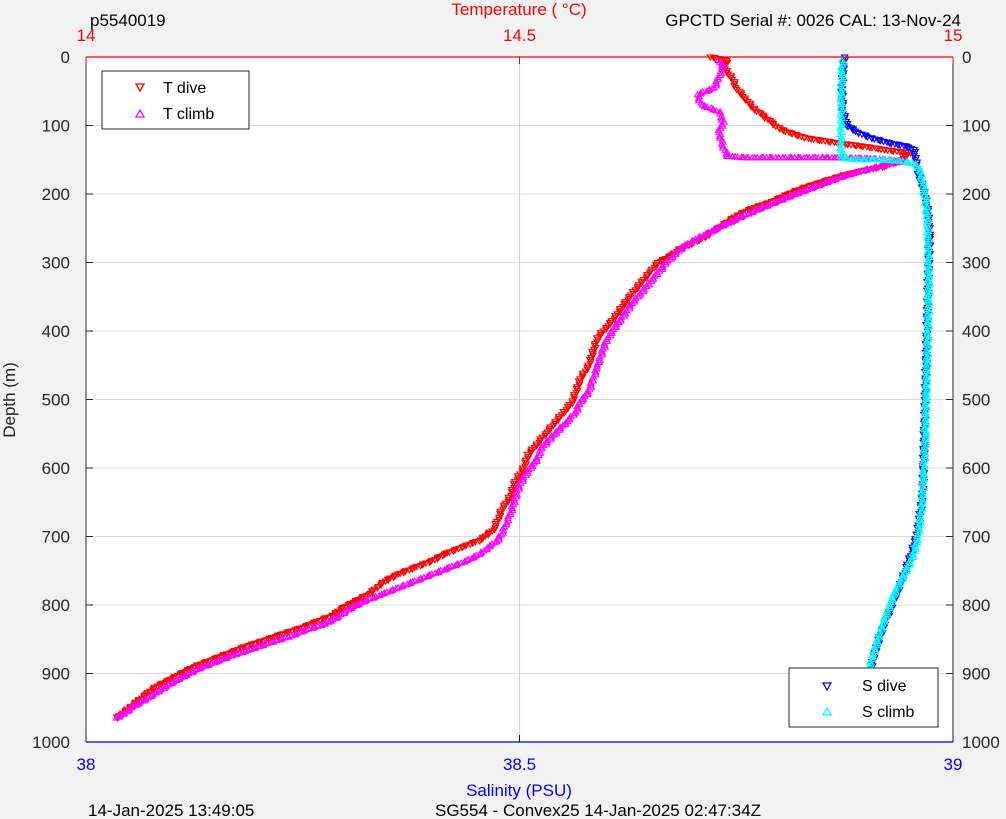  Describe the element at coordinates (128, 20) in the screenshot. I see `profile-id: p5540019` at that location.